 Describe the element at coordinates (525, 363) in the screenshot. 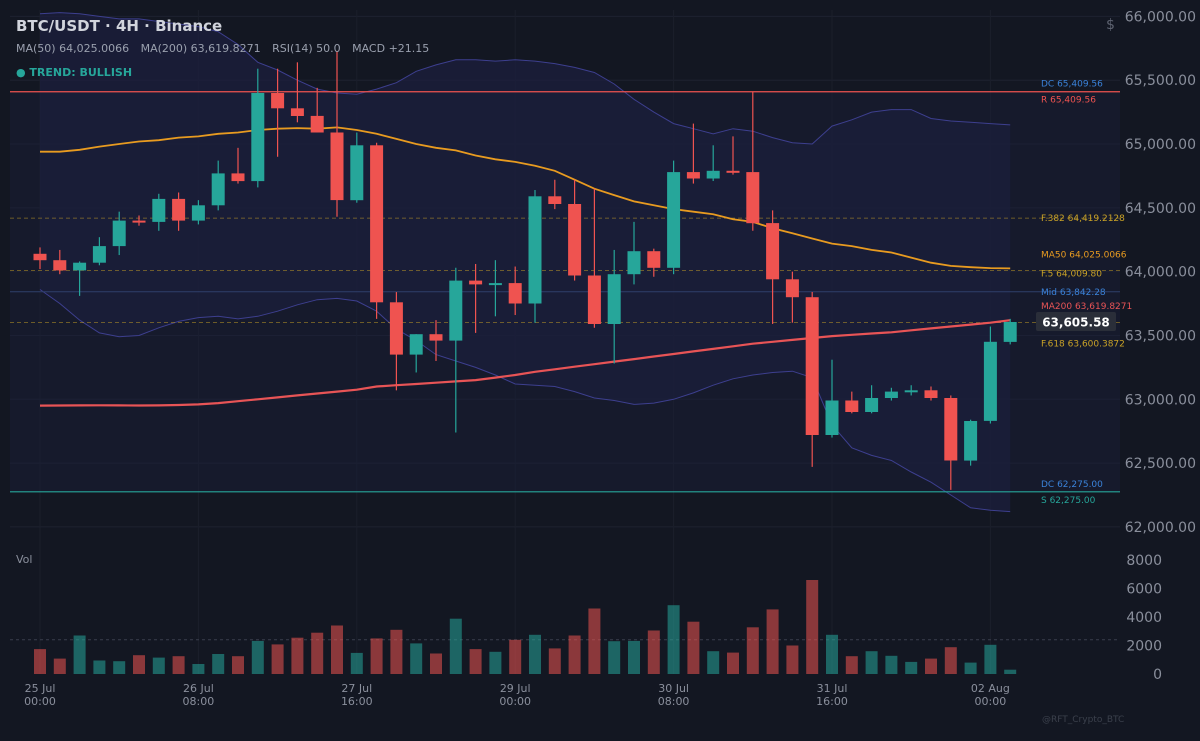

I see `ma200-line` at that location.